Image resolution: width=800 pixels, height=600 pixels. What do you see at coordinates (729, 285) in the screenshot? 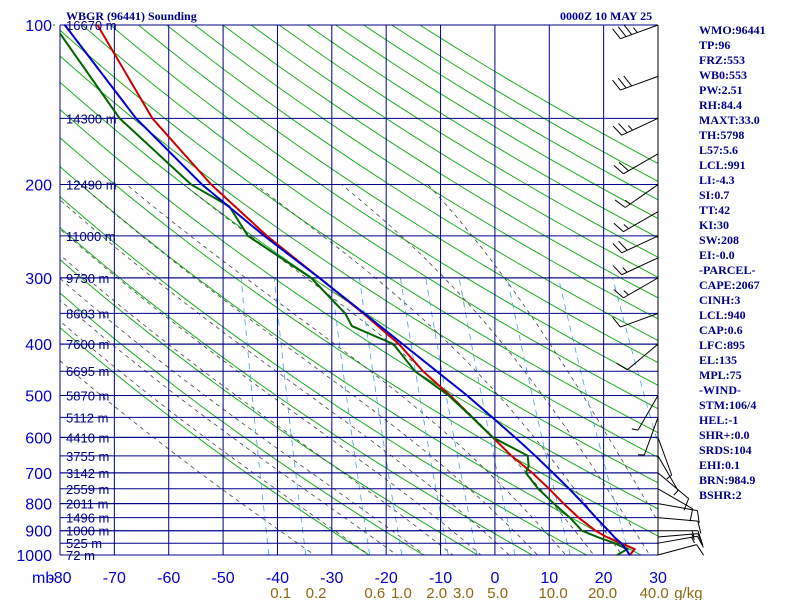
I see `index-item: CAPE:2067` at bounding box center [729, 285].